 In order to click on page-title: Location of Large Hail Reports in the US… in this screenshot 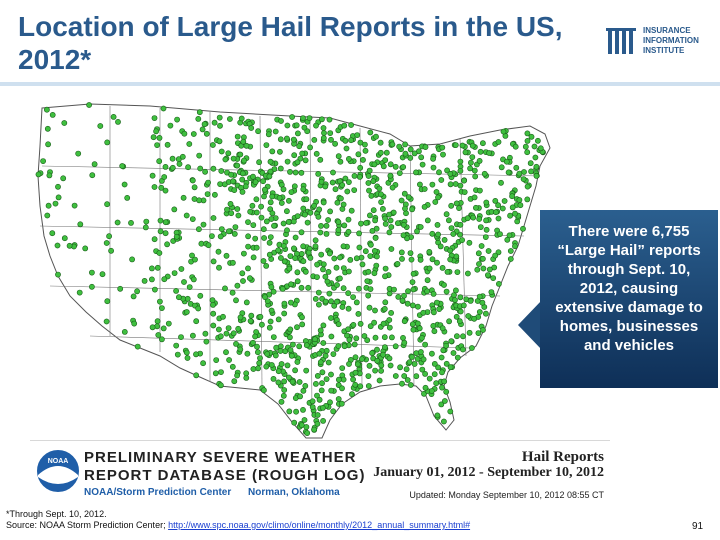, I will do `click(290, 43)`.